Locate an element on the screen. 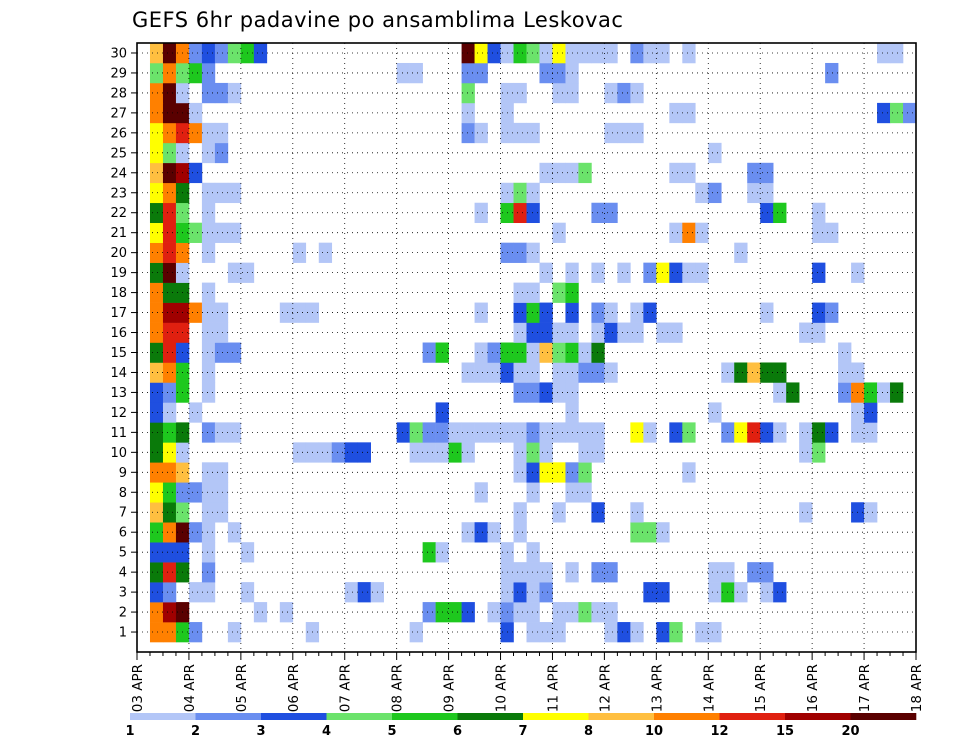 Image resolution: width=960 pixels, height=742 pixels. y-tick-label: 17 is located at coordinates (118, 313).